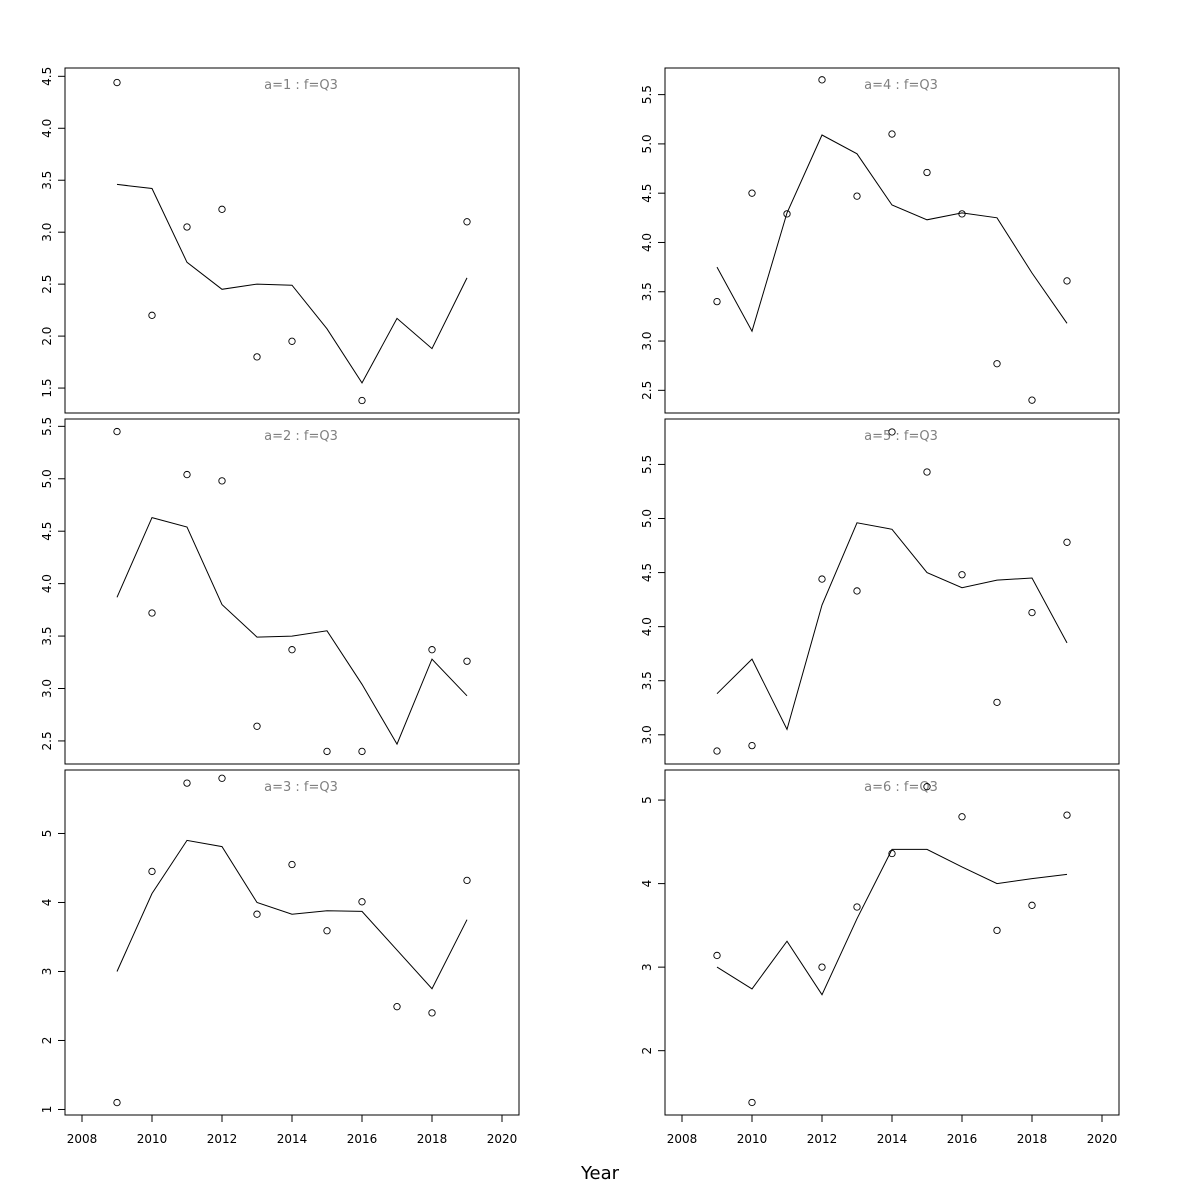 The width and height of the screenshot is (1200, 1200). What do you see at coordinates (752, 1139) in the screenshot?
I see `x-tick-label: 2010` at bounding box center [752, 1139].